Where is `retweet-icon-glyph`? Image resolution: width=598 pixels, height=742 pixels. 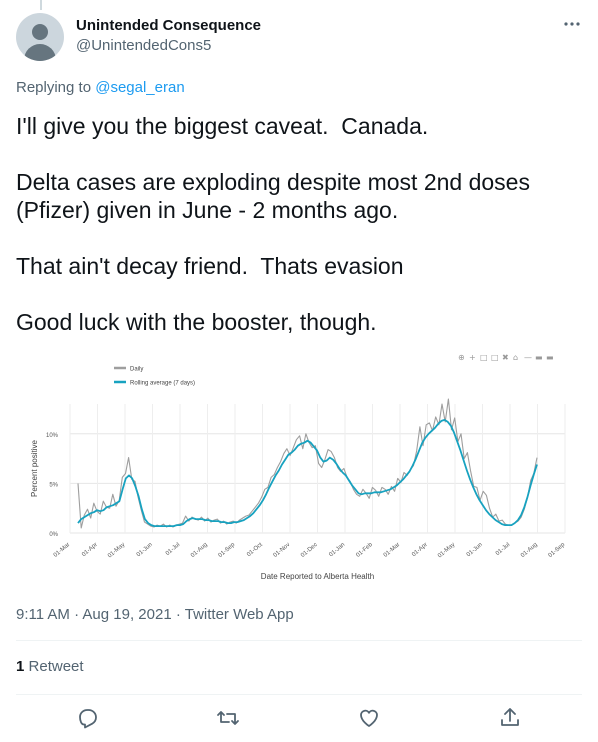
retweet-icon-glyph is located at coordinates (228, 718).